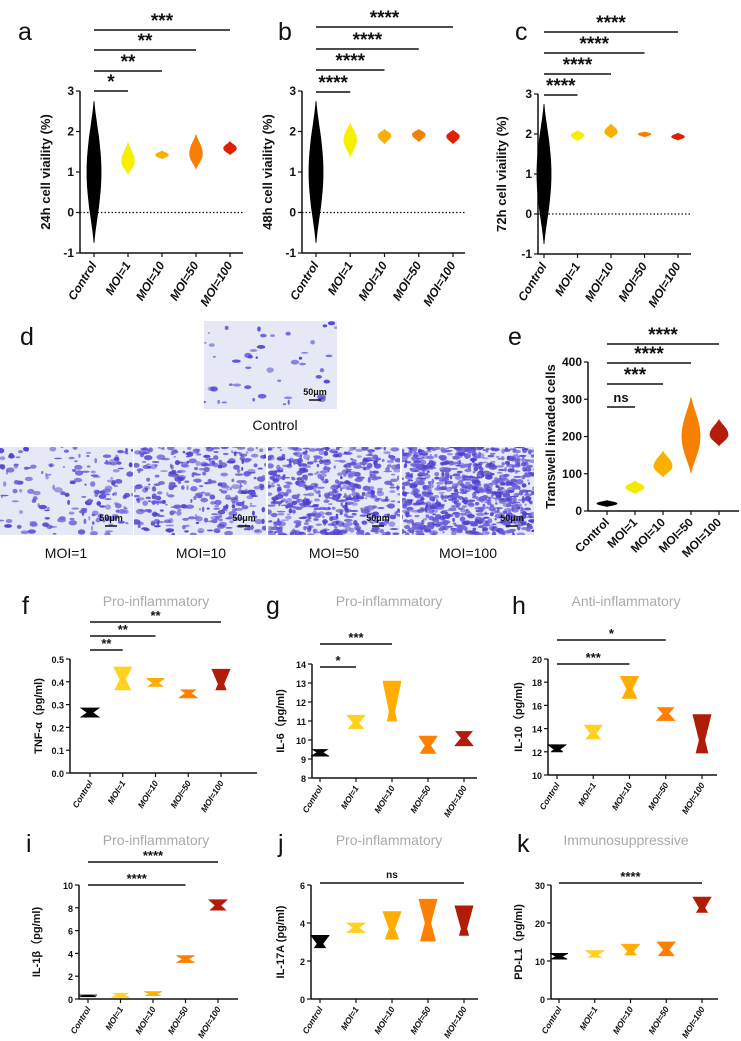 This screenshot has width=741, height=1041. Describe the element at coordinates (221, 679) in the screenshot. I see `violin-moi100` at that location.